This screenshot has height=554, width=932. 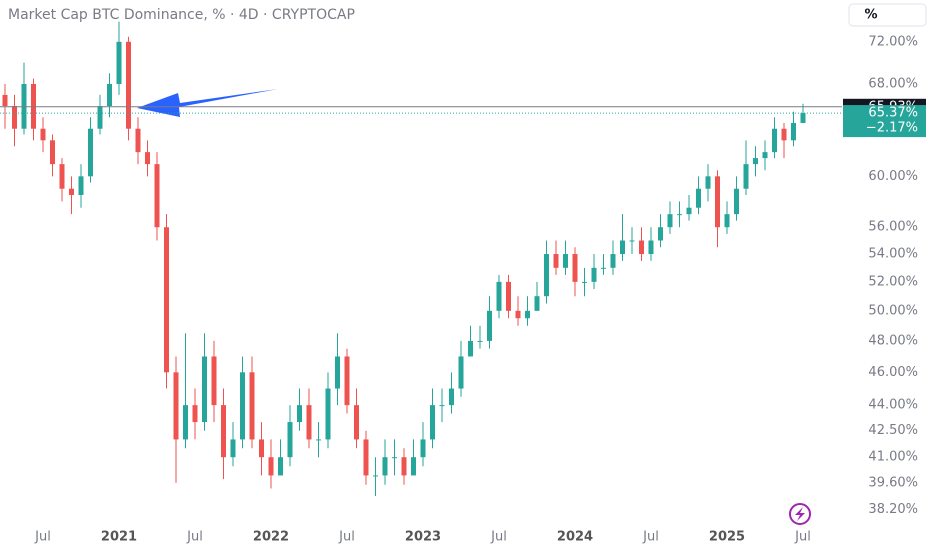 What do you see at coordinates (893, 405) in the screenshot?
I see `y-tick-label: 44.00%` at bounding box center [893, 405].